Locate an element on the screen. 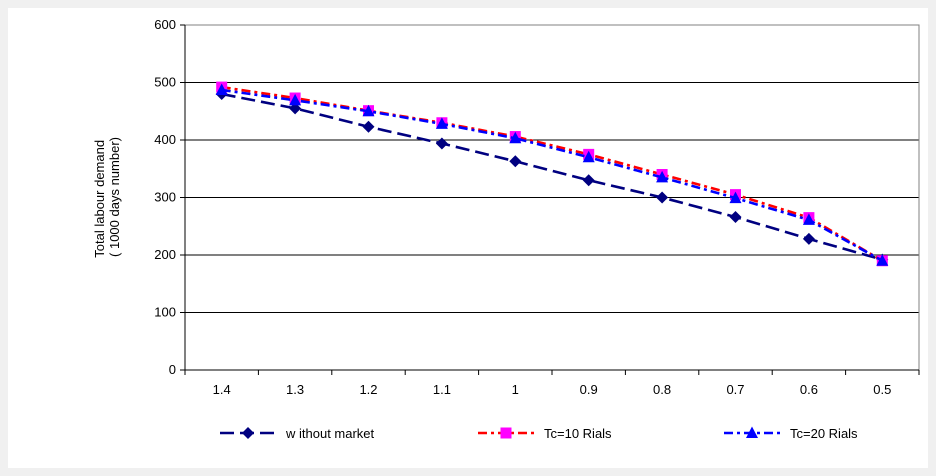  y-tick-label: 500 is located at coordinates (165, 82).